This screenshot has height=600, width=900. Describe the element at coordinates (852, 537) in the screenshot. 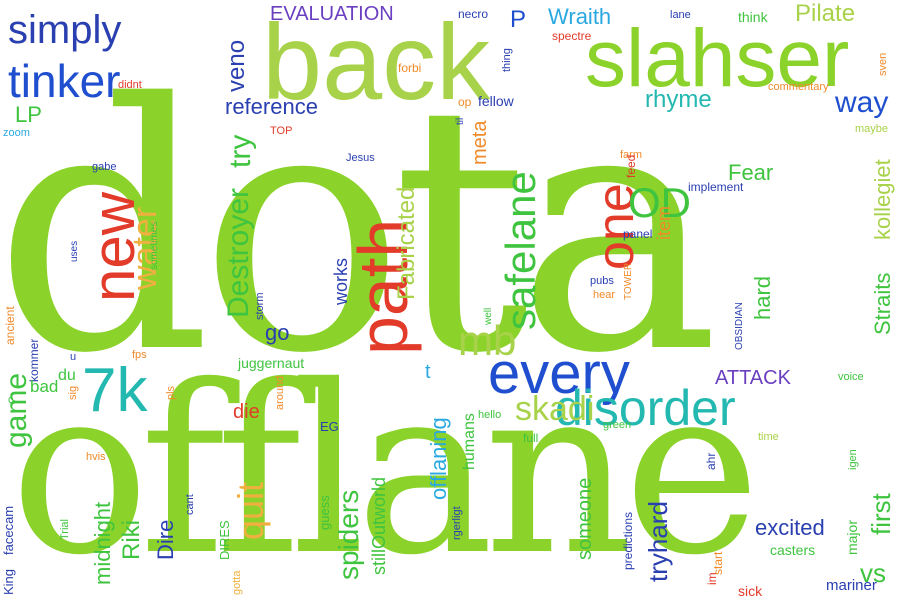

I see `cloud-word: major` at that location.